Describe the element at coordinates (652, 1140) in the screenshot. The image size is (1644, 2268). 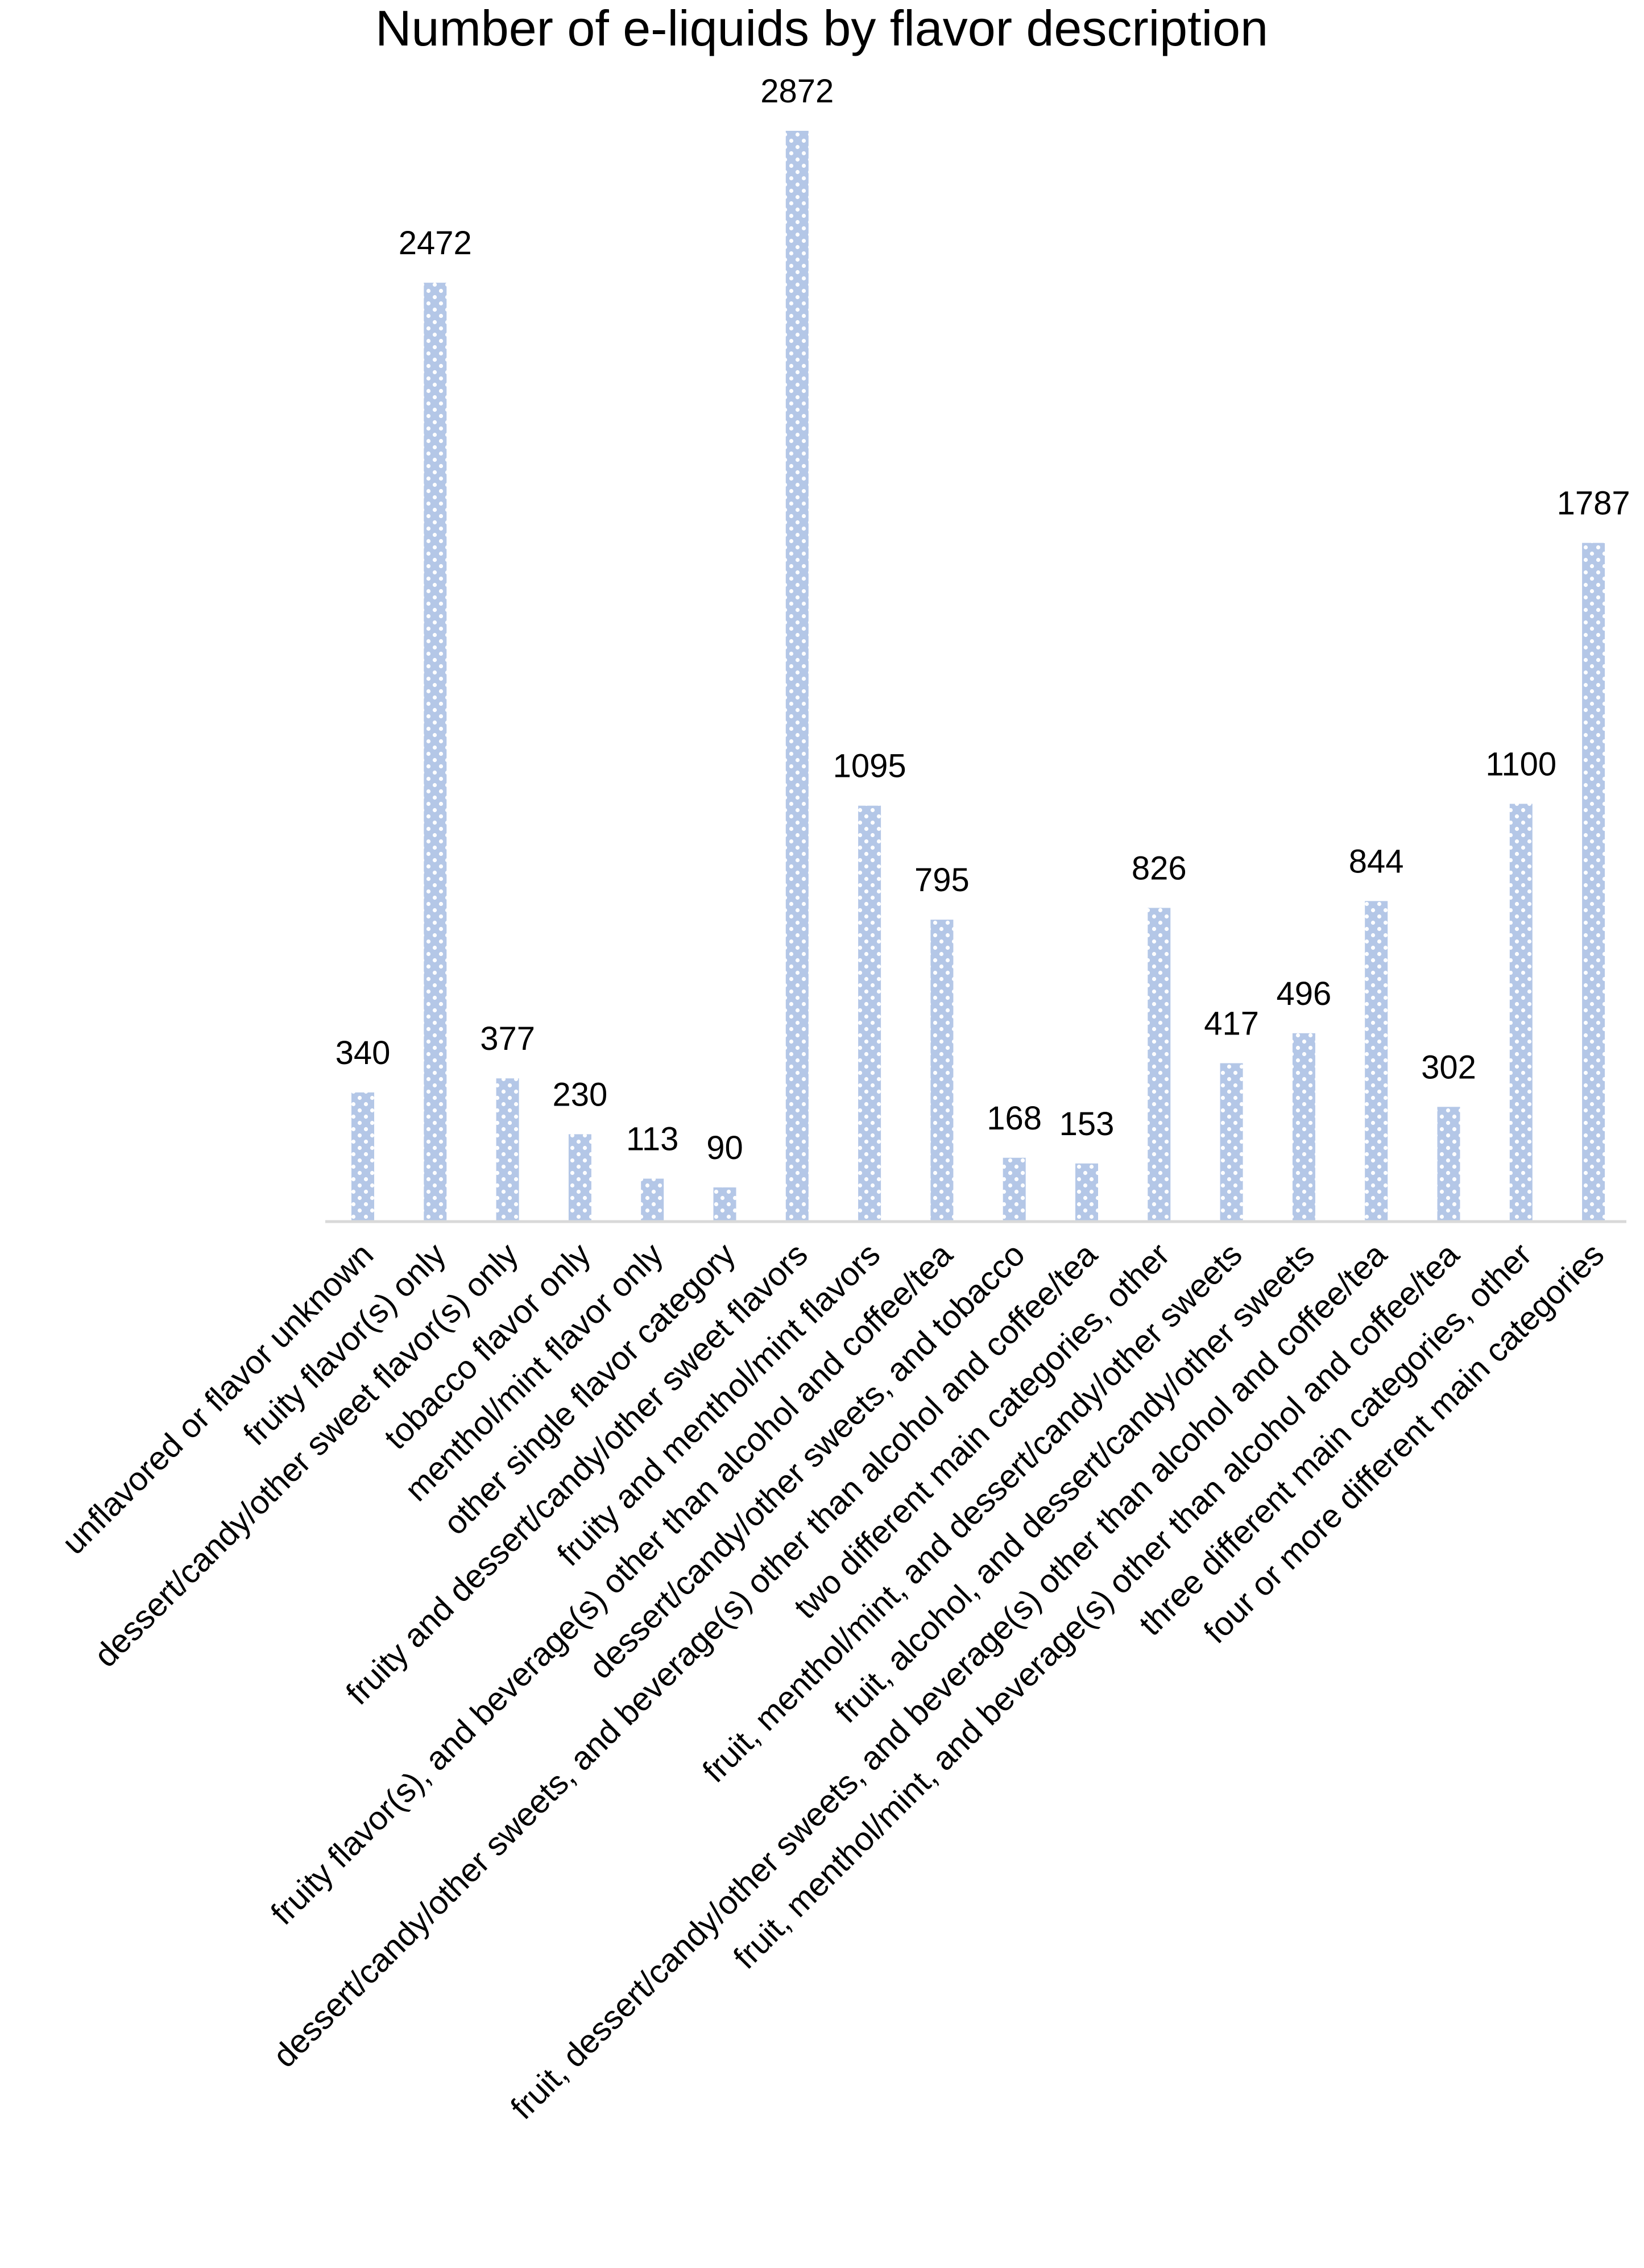
I see `data-label: 113` at that location.